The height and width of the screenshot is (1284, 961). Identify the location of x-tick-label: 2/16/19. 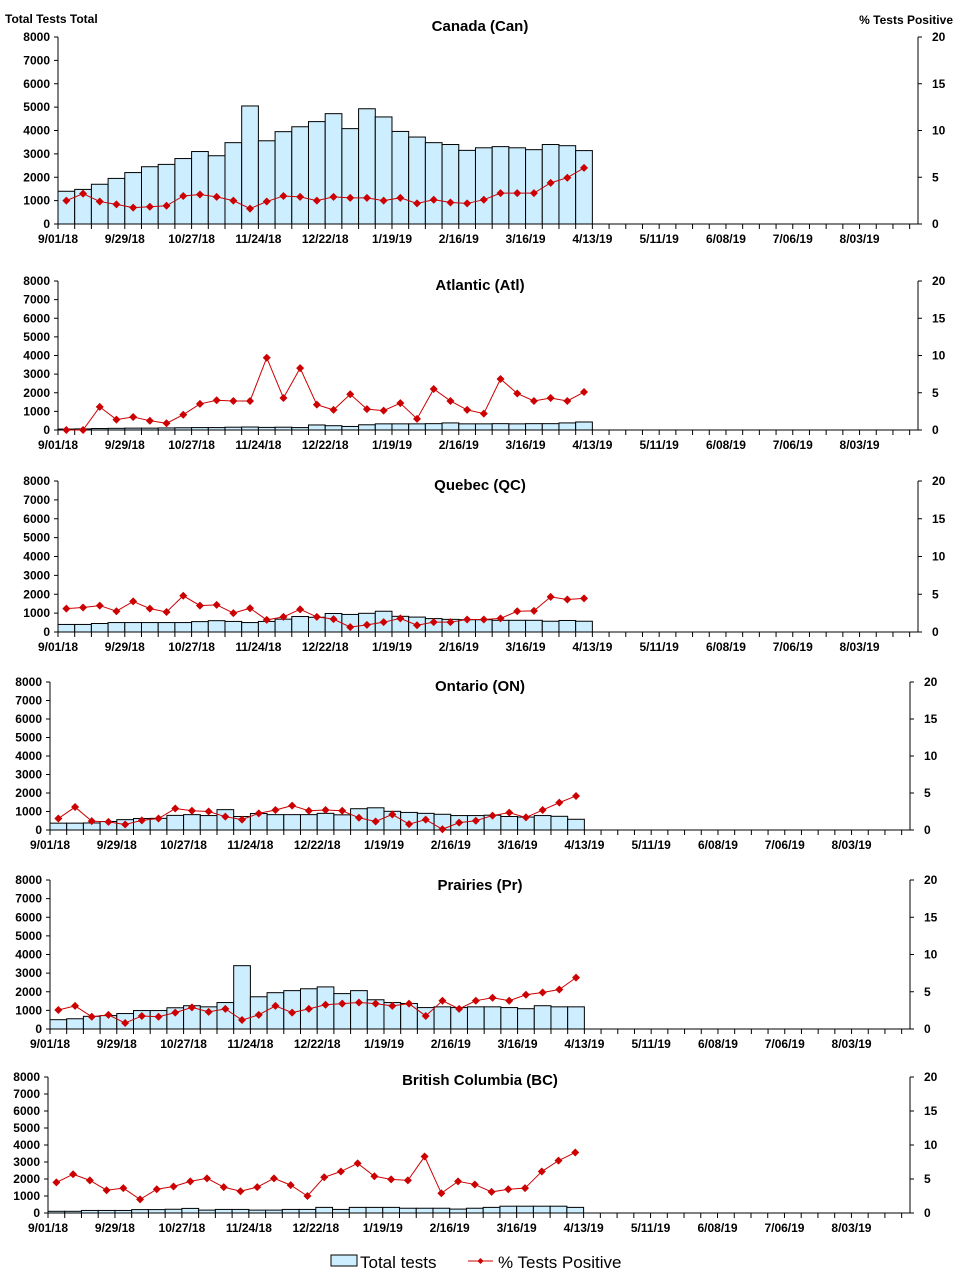
(450, 1228).